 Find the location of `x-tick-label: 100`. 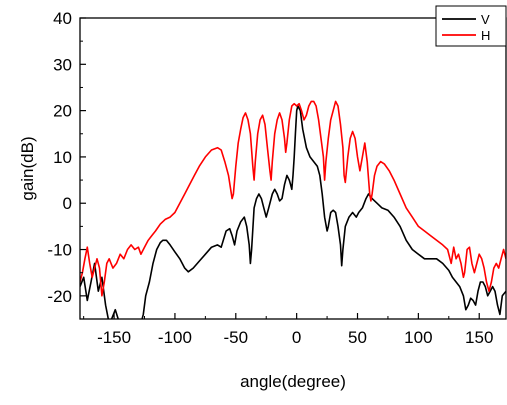

x-tick-label: 100 is located at coordinates (418, 337).